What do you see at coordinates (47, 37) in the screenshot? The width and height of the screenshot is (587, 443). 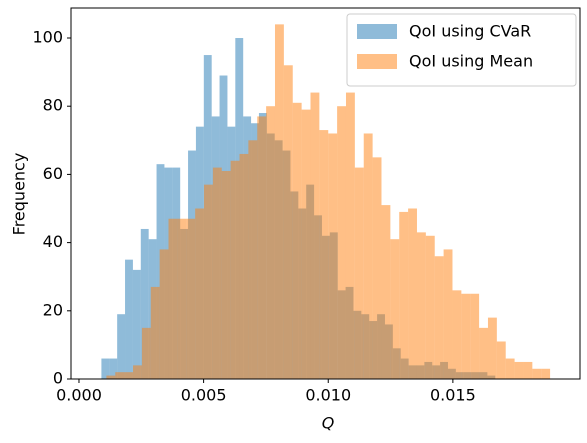 I see `y-tick-label: 100` at bounding box center [47, 37].